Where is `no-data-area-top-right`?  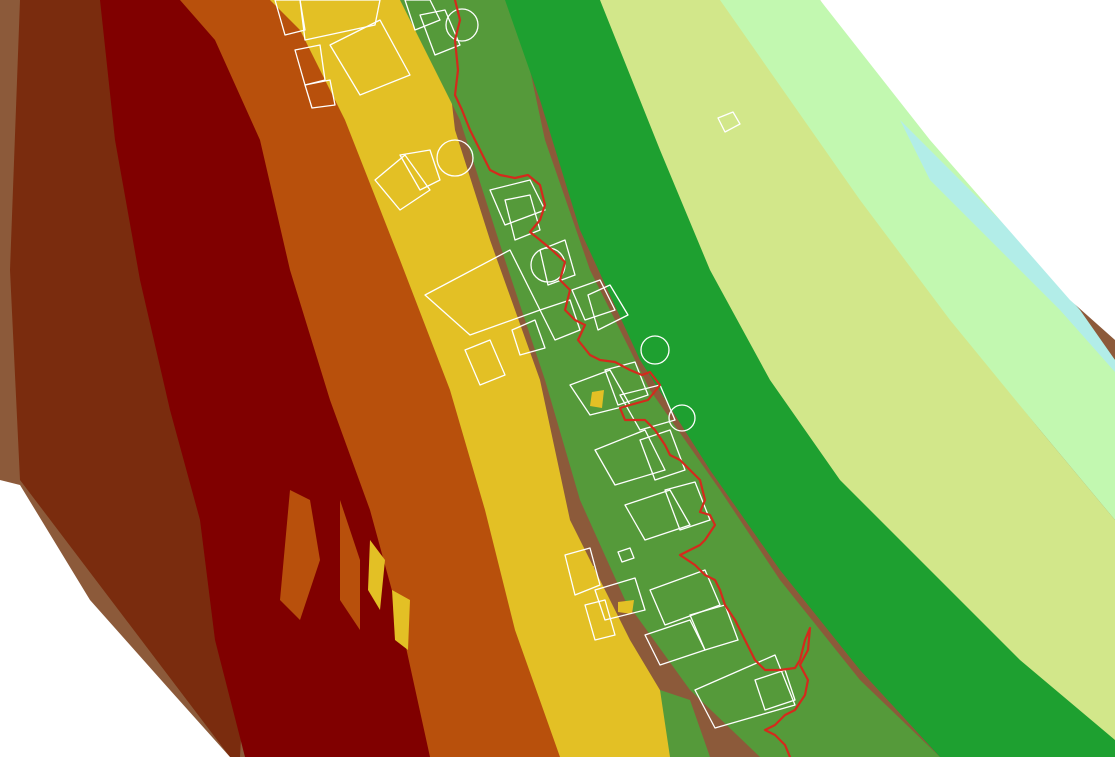 no-data-area-top-right is located at coordinates (967, 170).